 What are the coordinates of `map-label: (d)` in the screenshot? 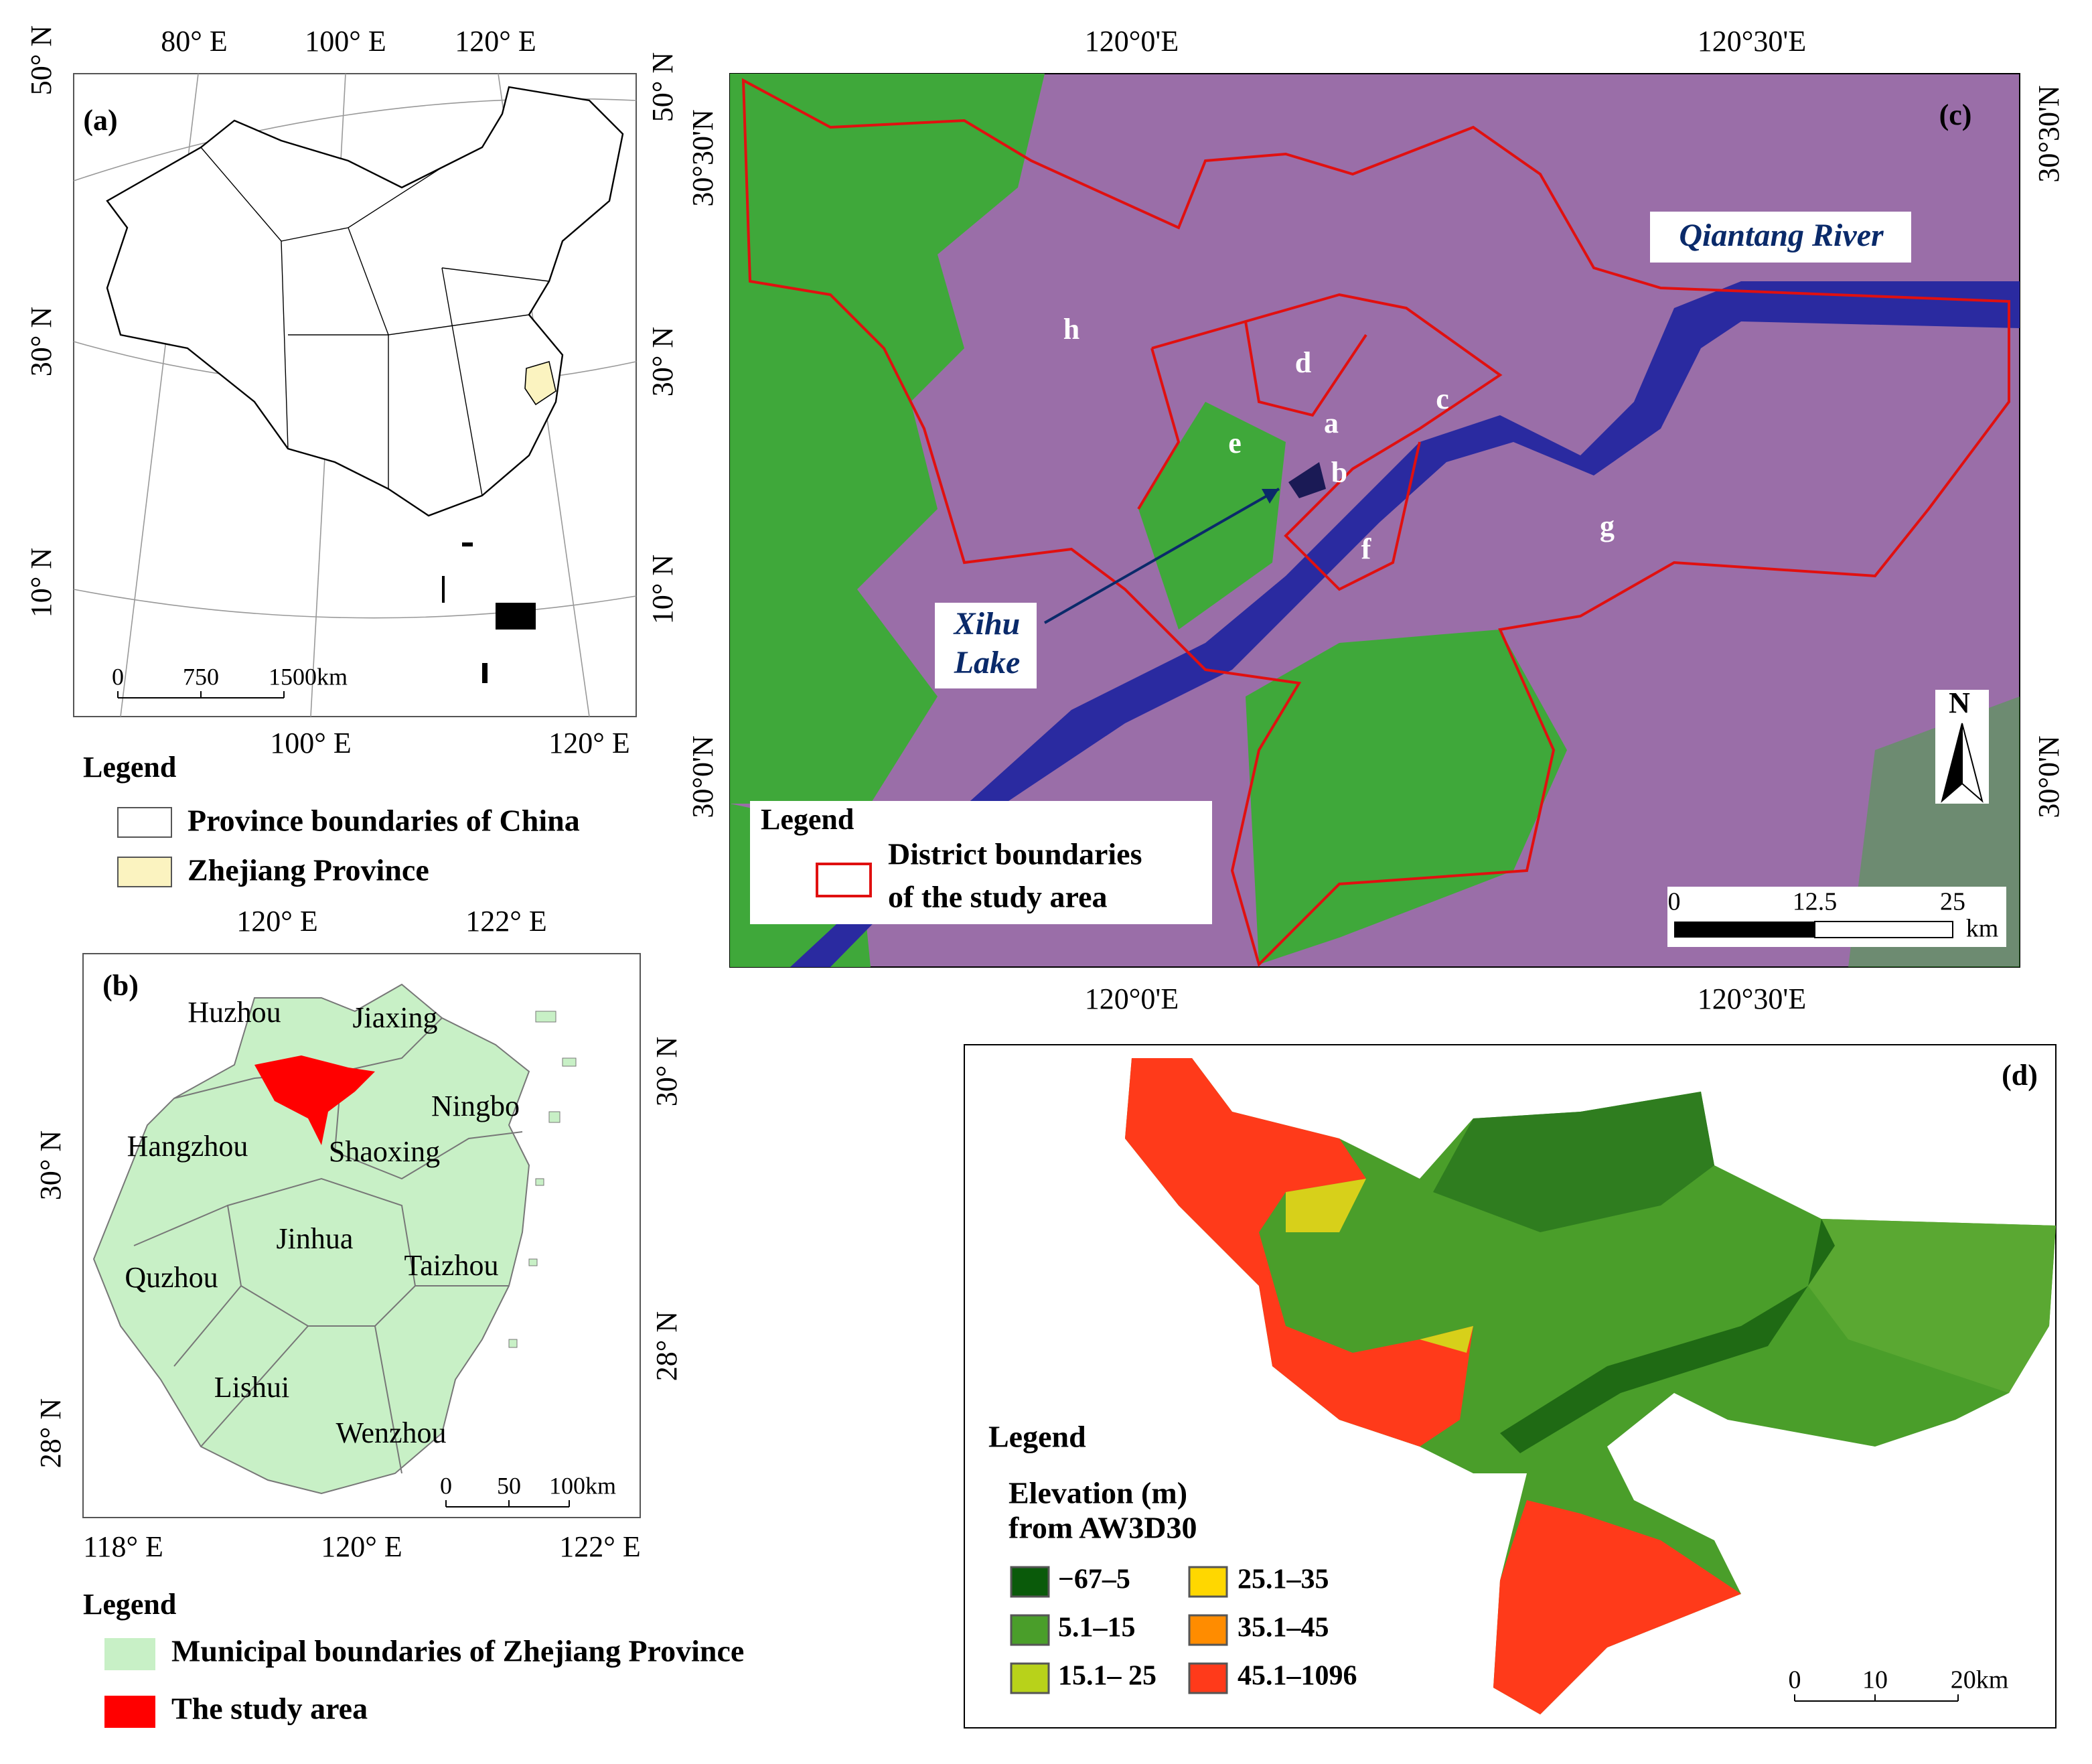 It's located at (2020, 1075).